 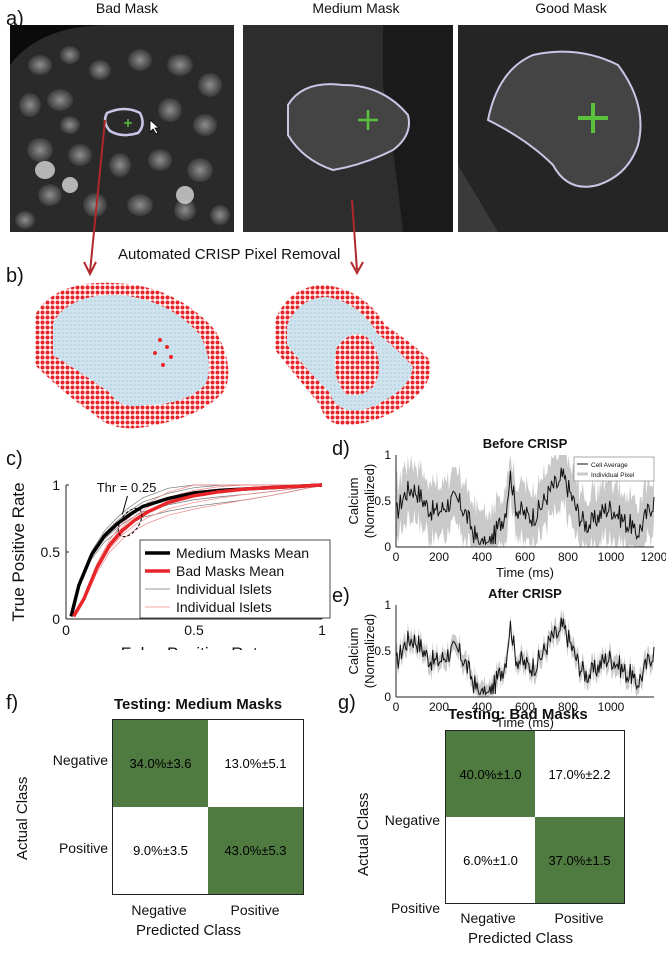 What do you see at coordinates (611, 707) in the screenshot?
I see `e-svg-x-tick-label: 1000` at bounding box center [611, 707].